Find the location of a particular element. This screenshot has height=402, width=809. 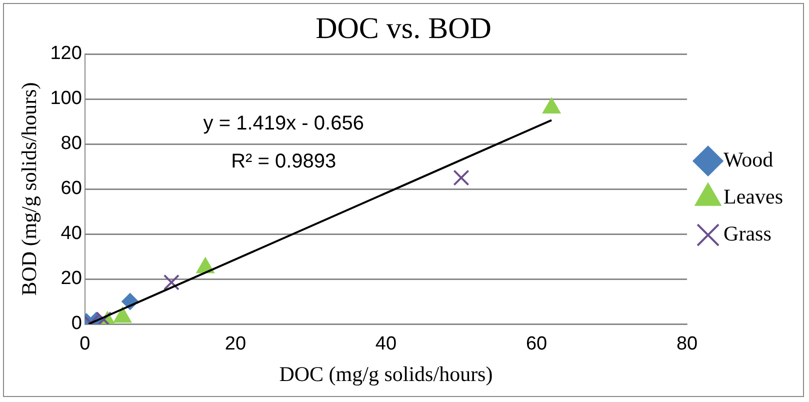

legend-label: Wood is located at coordinates (749, 160).